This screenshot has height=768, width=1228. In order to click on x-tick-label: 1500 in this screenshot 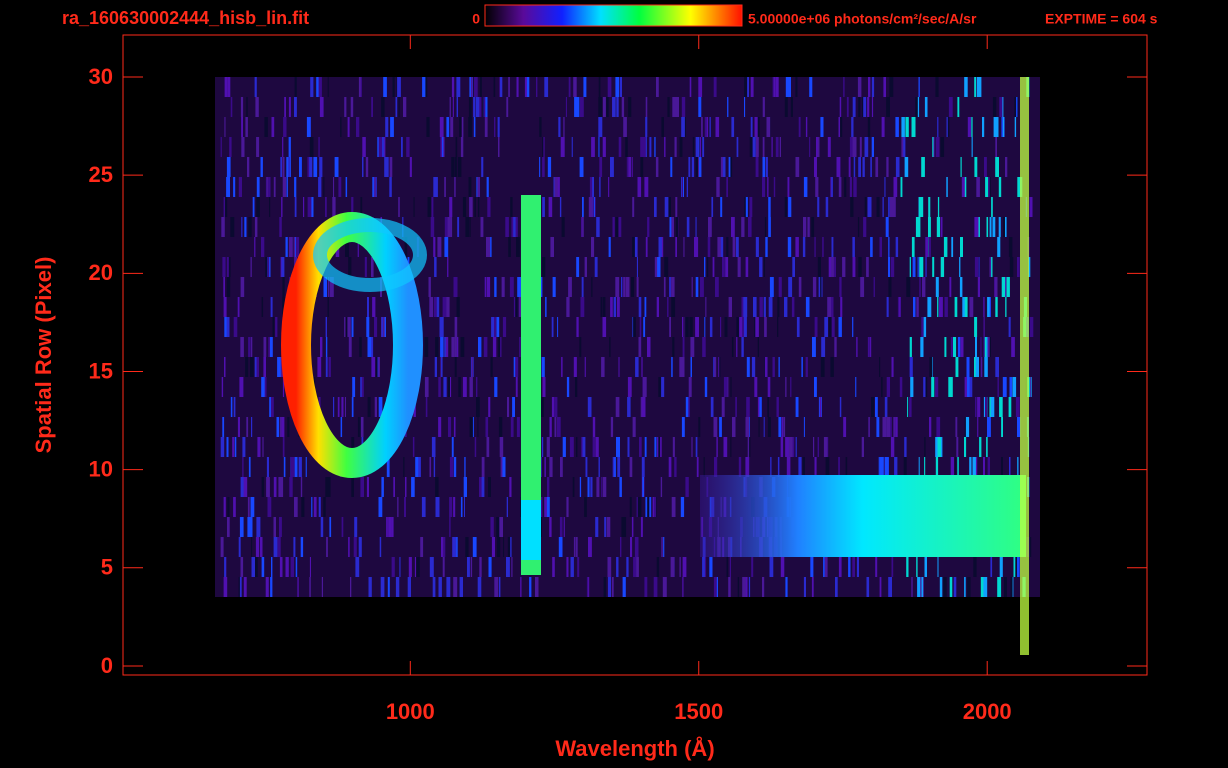, I will do `click(698, 711)`.